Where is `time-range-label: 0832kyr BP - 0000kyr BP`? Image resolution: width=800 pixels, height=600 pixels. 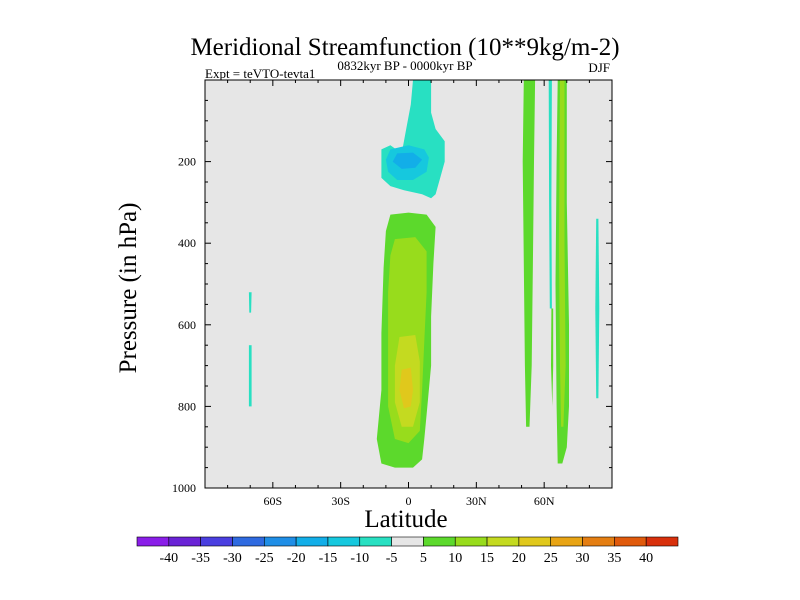 time-range-label: 0832kyr BP - 0000kyr BP is located at coordinates (404, 65).